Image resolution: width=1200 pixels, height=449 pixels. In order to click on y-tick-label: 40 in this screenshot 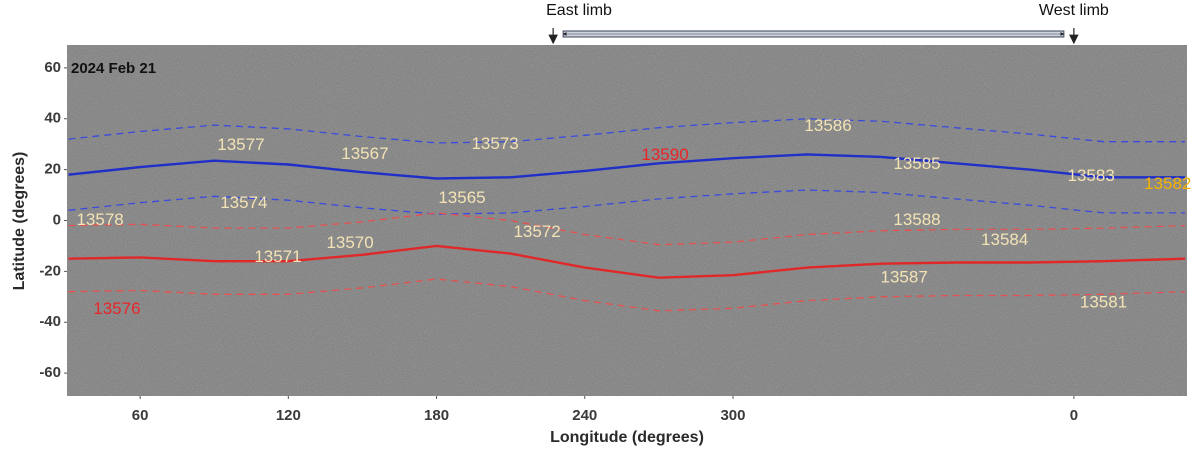, I will do `click(52, 118)`.